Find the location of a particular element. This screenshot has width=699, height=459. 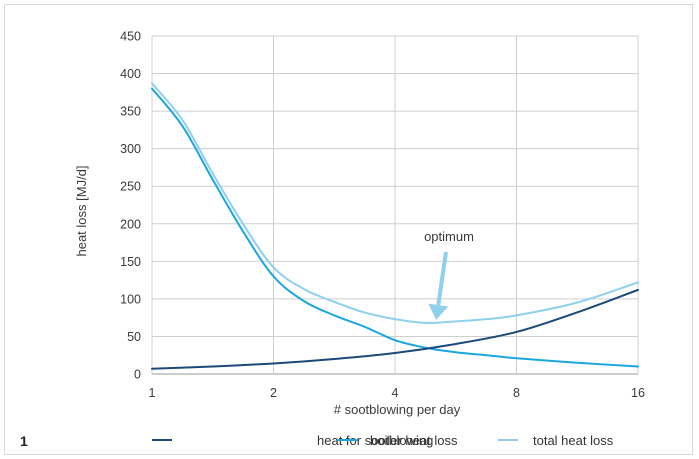

annotation-label: optimum is located at coordinates (449, 236).